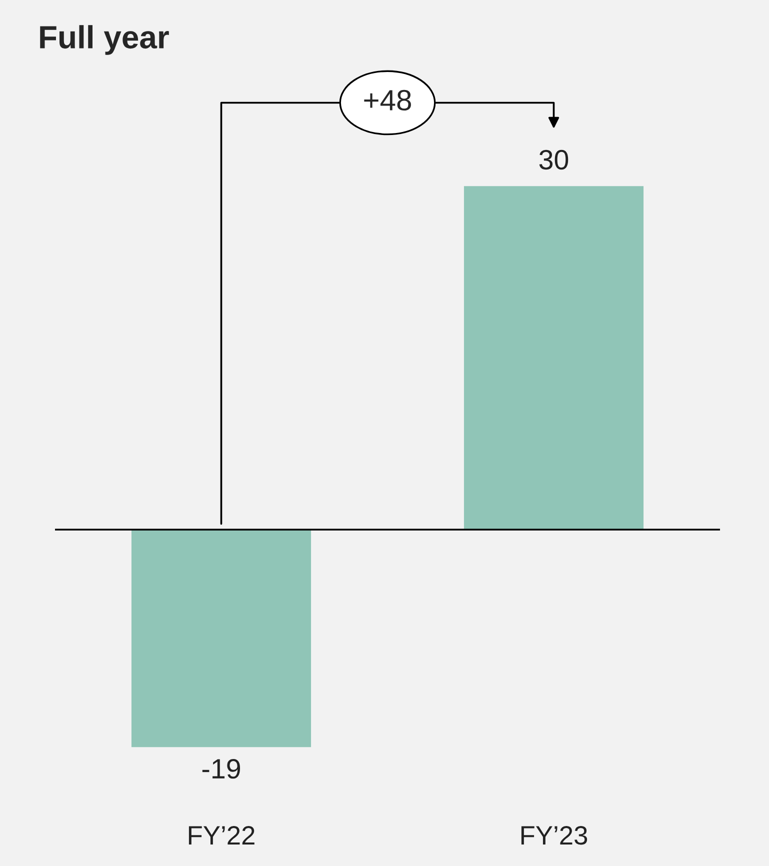 The height and width of the screenshot is (866, 769). Describe the element at coordinates (553, 160) in the screenshot. I see `data-label: 30` at that location.